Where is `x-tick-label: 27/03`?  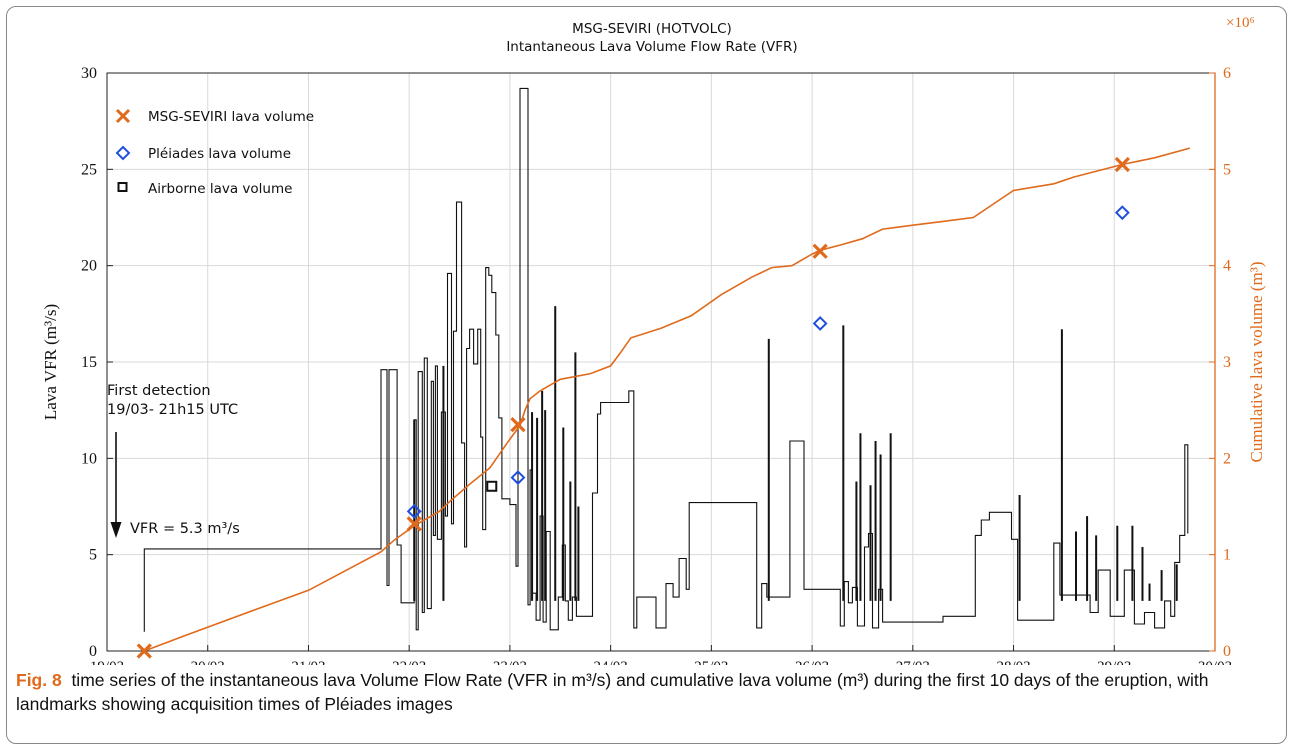 x-tick-label: 27/03 is located at coordinates (913, 662).